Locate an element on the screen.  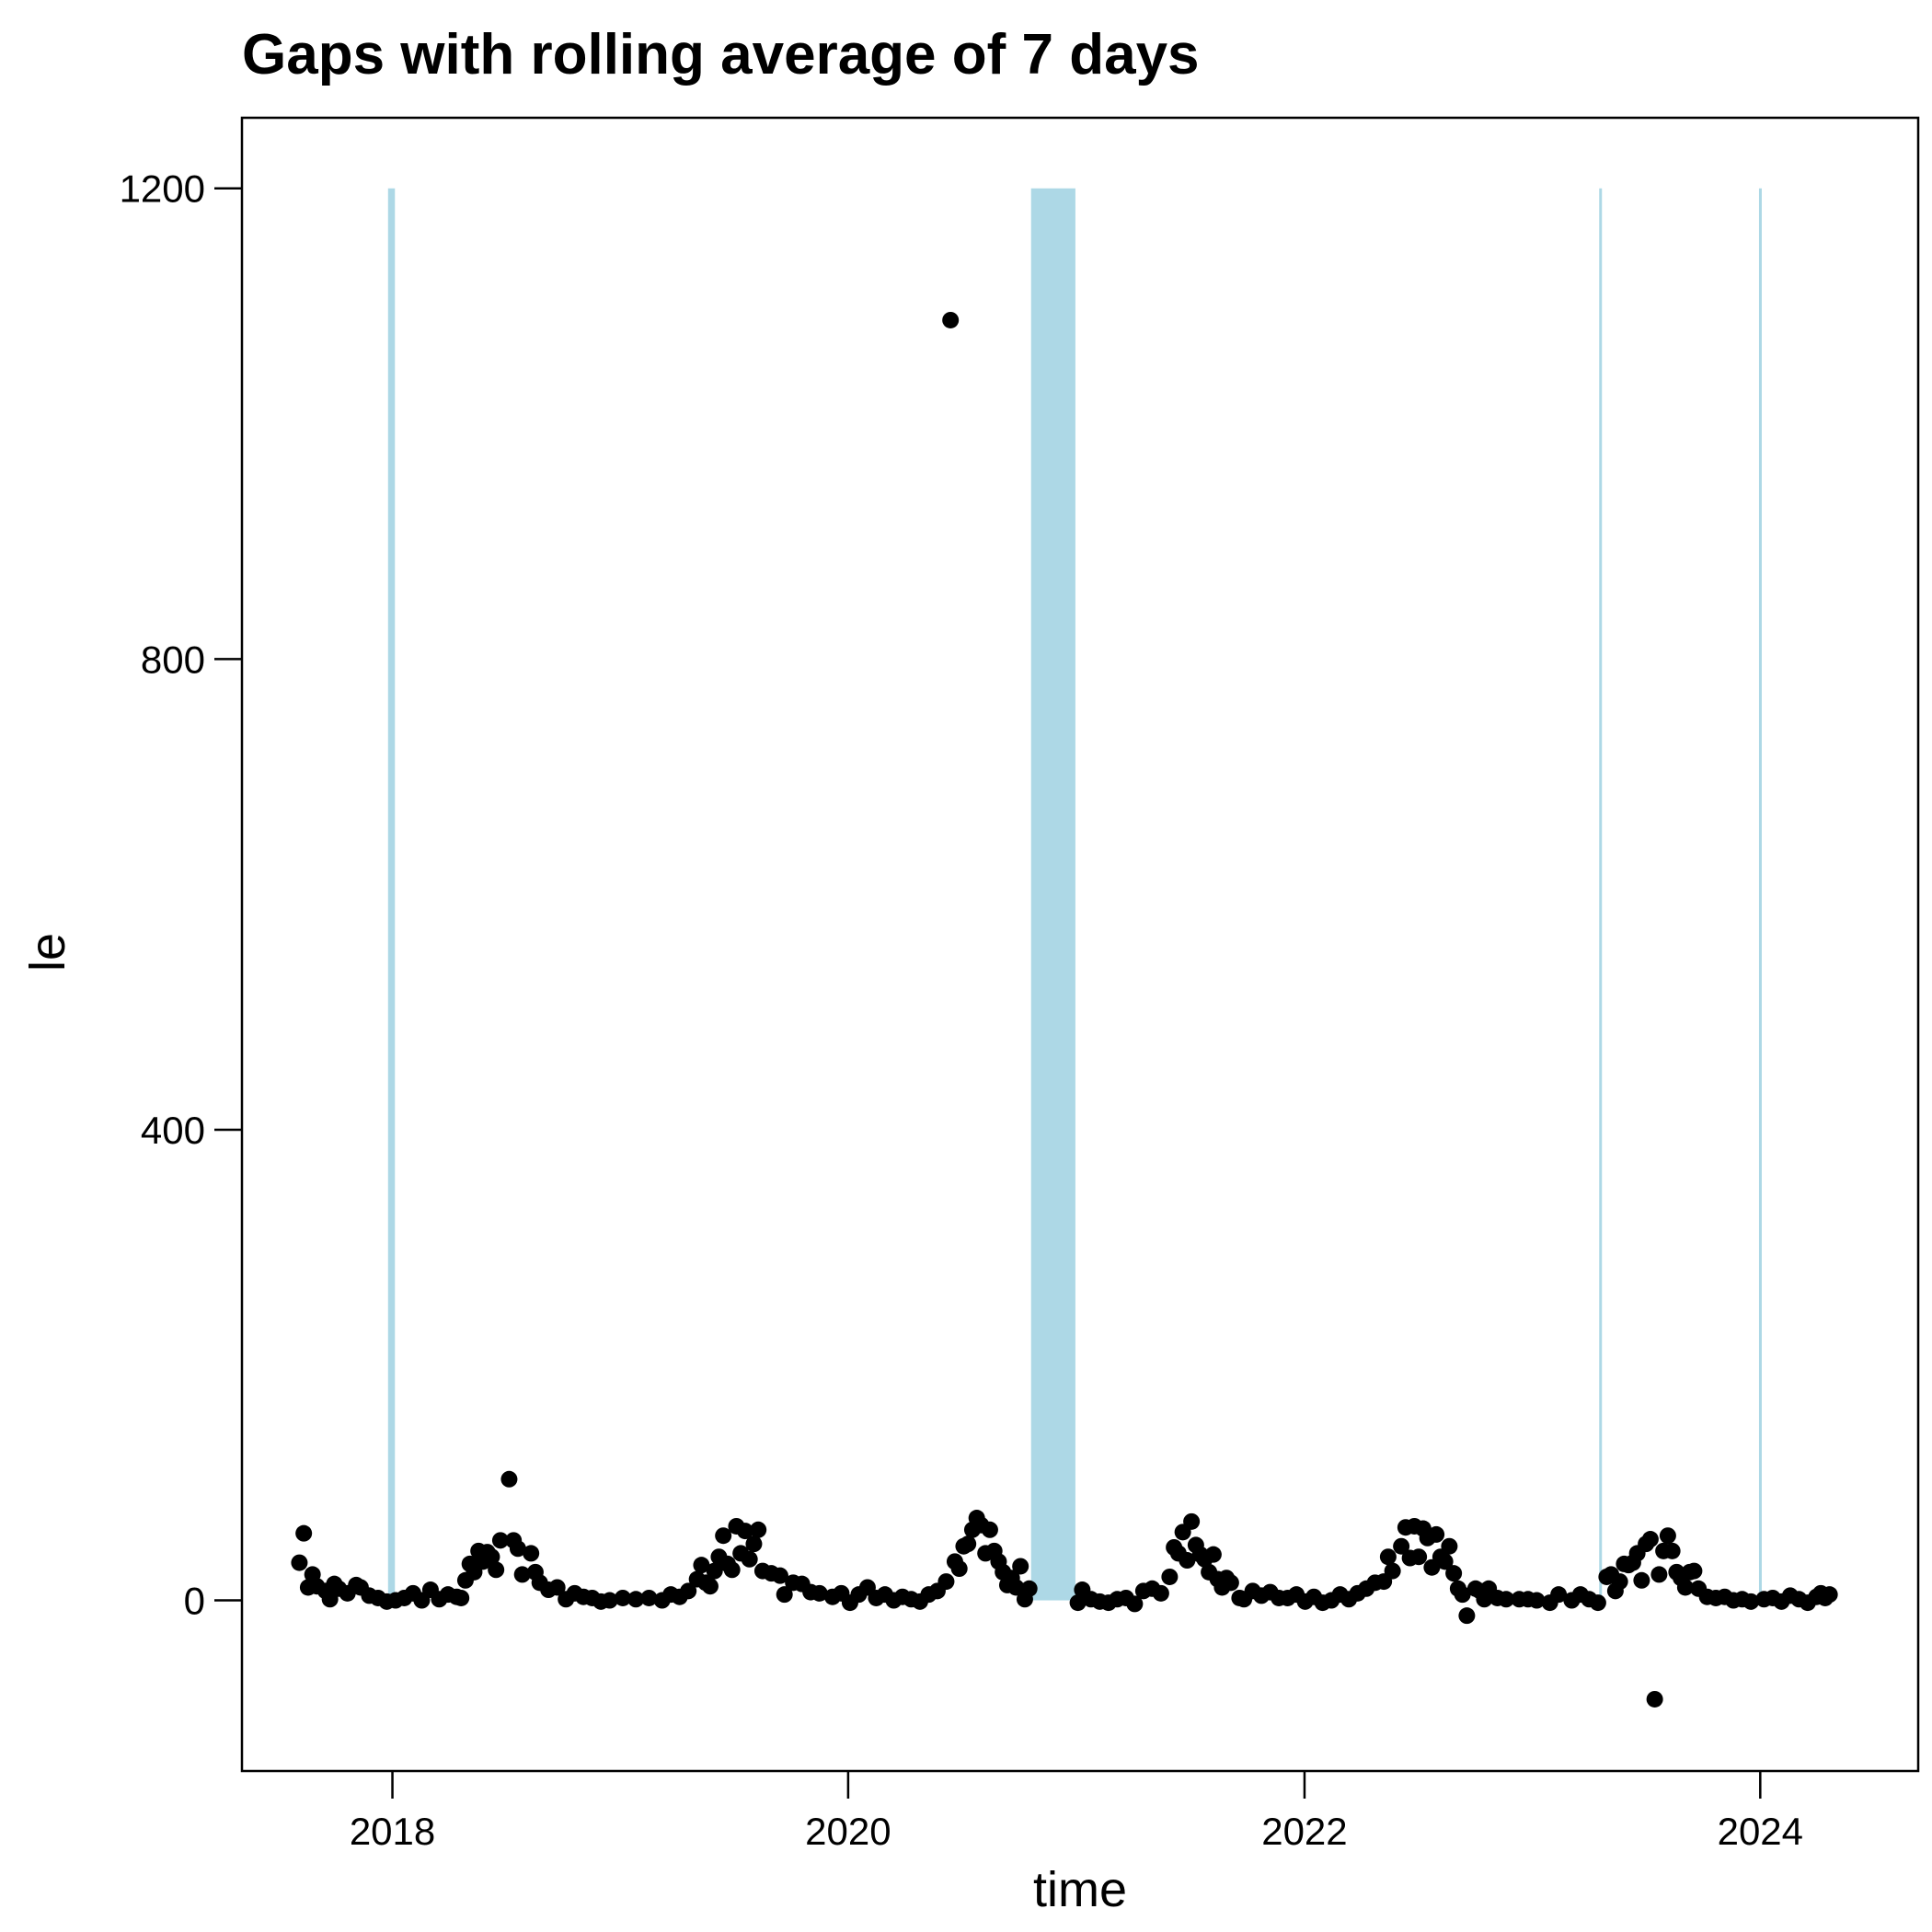
y-axis: 0 400 800 1200 is located at coordinates (181, 895).